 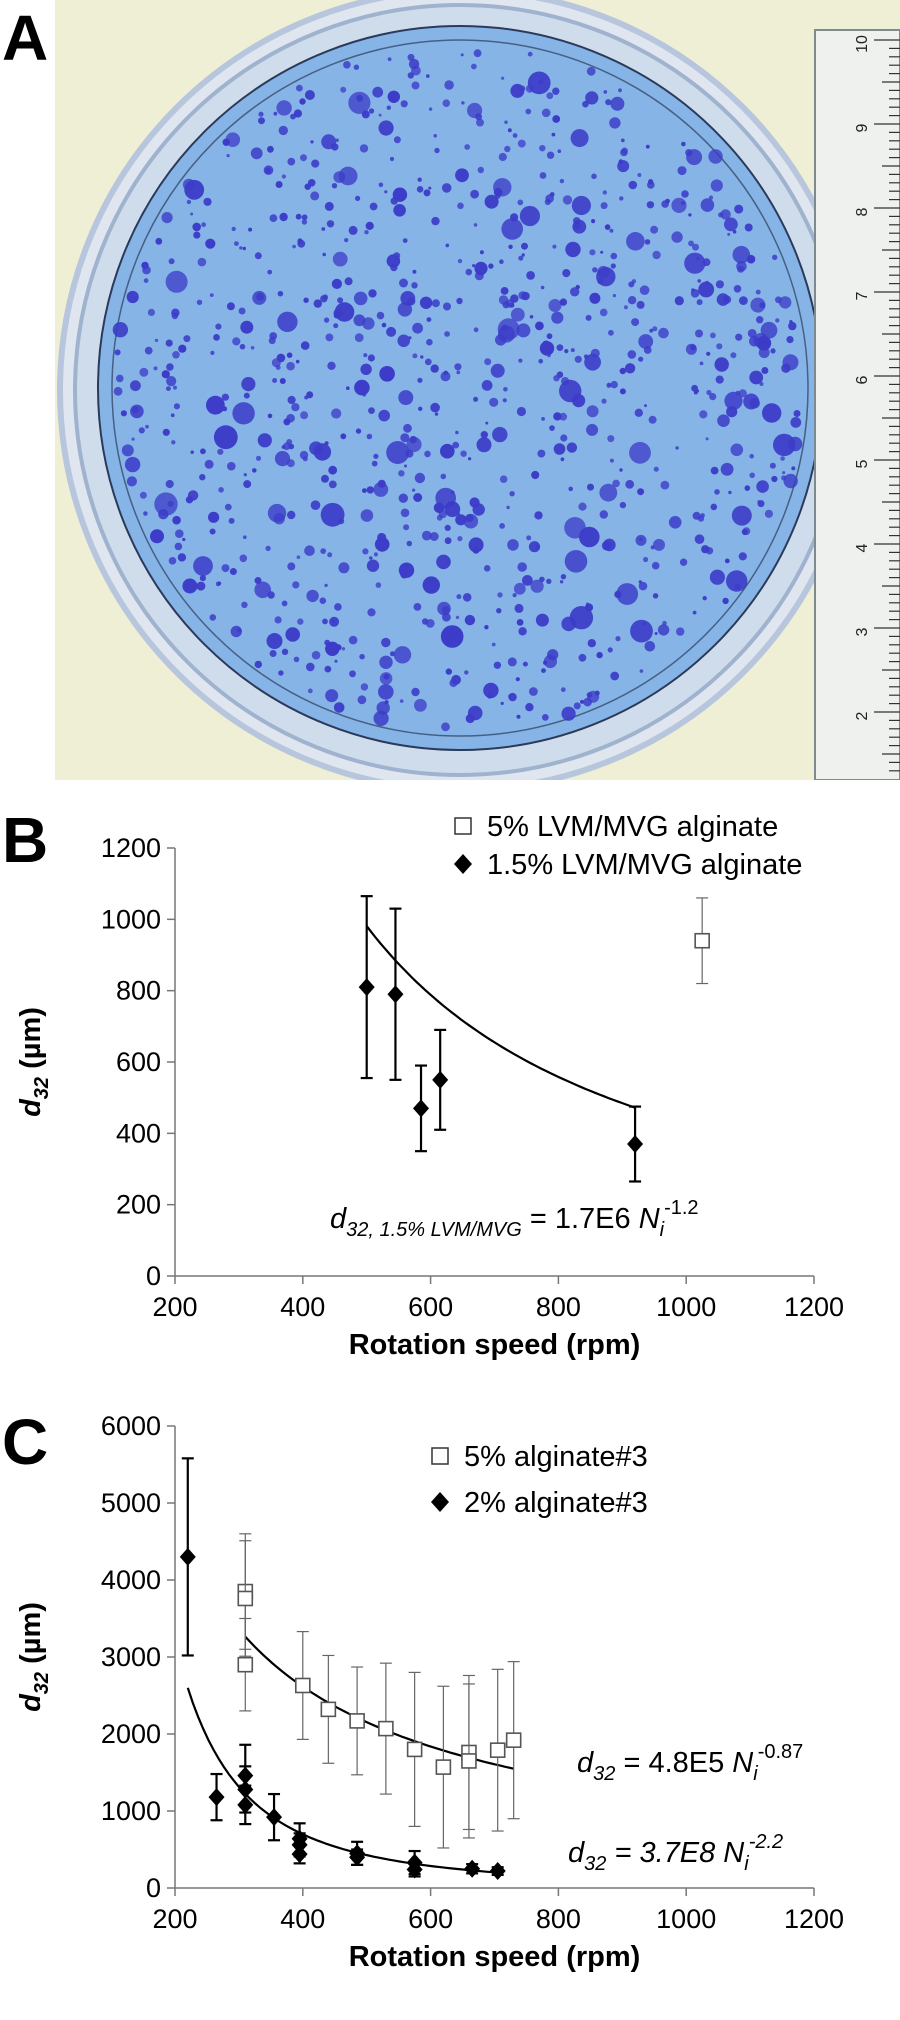 What do you see at coordinates (862, 295) in the screenshot?
I see `ruler-label: 7` at bounding box center [862, 295].